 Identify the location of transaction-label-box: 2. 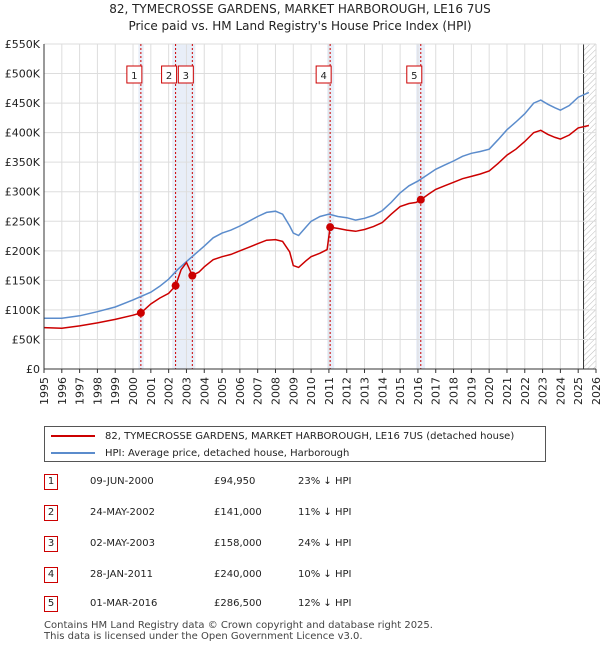
(169, 74).